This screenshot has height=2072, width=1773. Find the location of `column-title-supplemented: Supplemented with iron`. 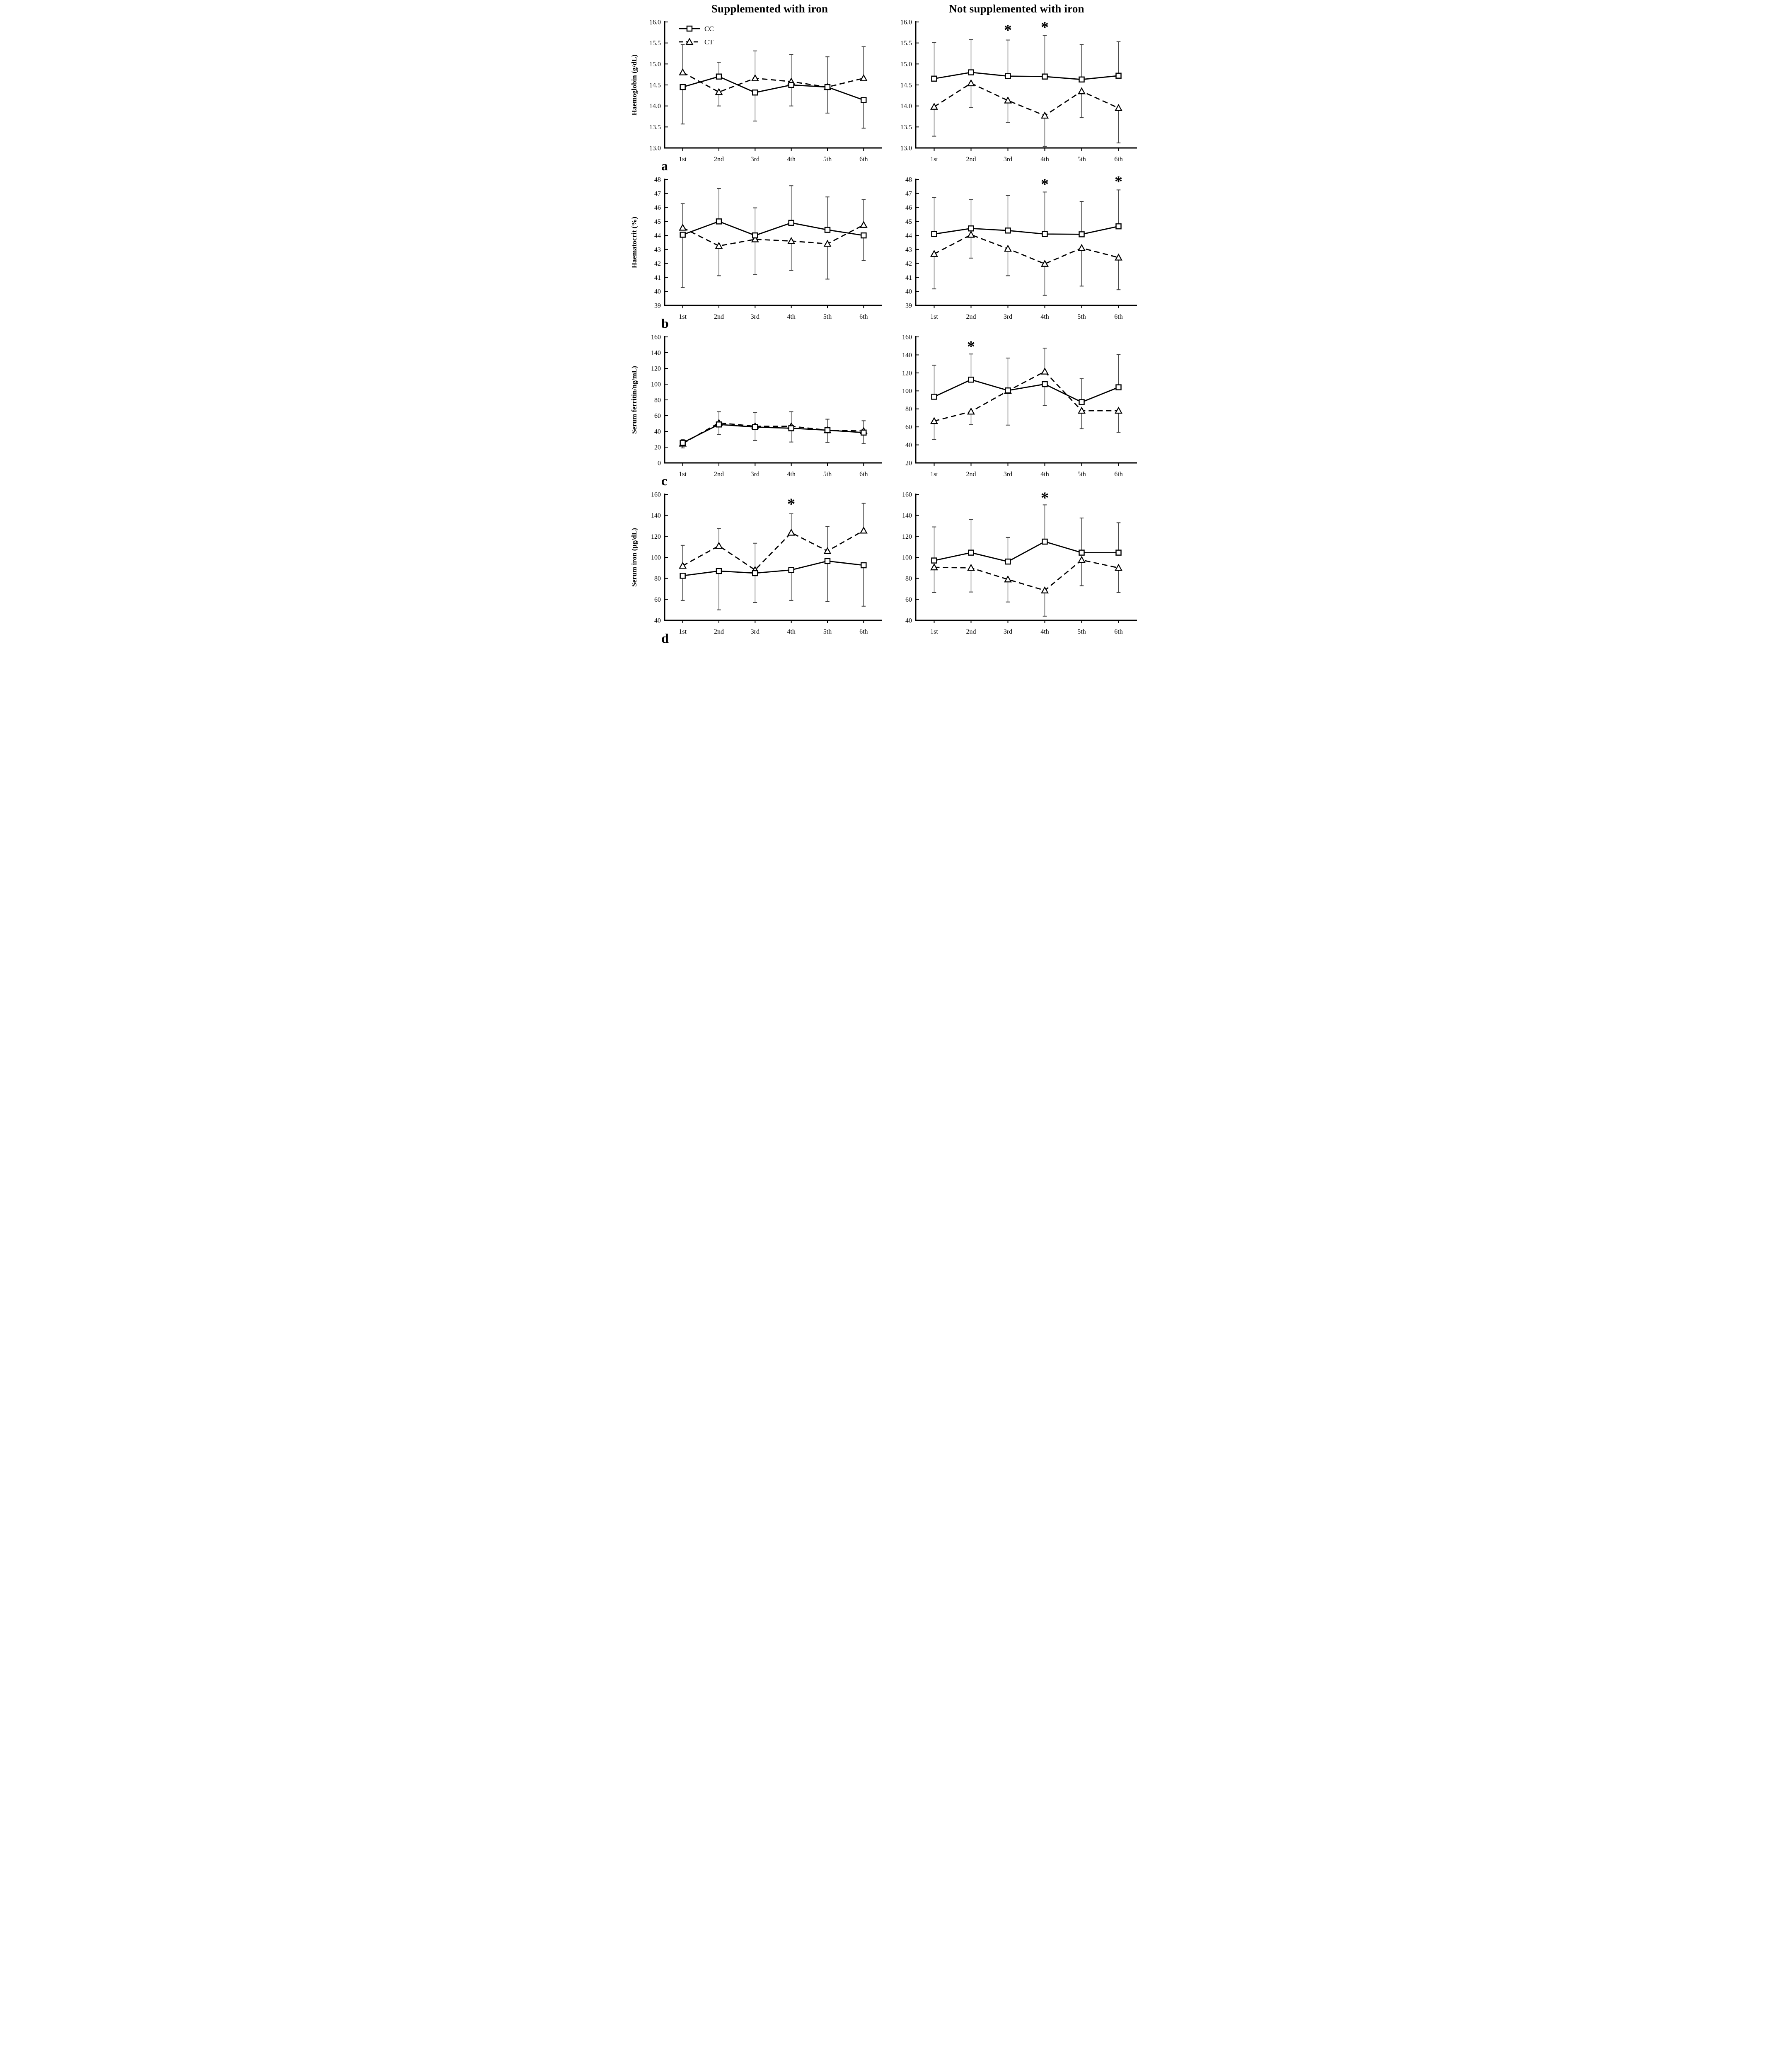

column-title-supplemented: Supplemented with iron is located at coordinates (769, 8).